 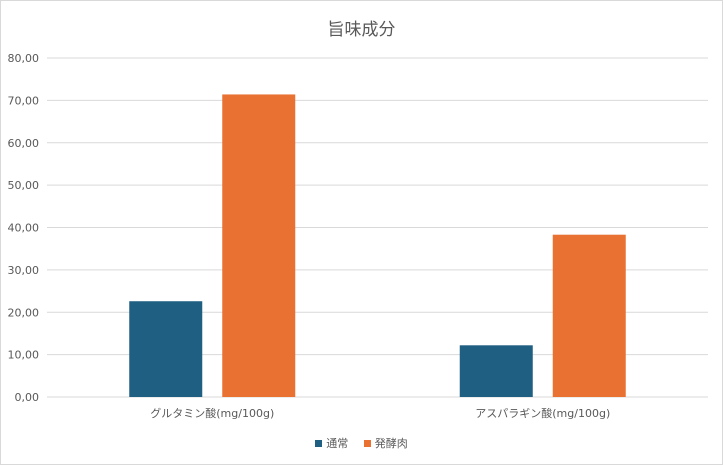 What do you see at coordinates (24, 270) in the screenshot?
I see `y-tick-label: 30,00` at bounding box center [24, 270].